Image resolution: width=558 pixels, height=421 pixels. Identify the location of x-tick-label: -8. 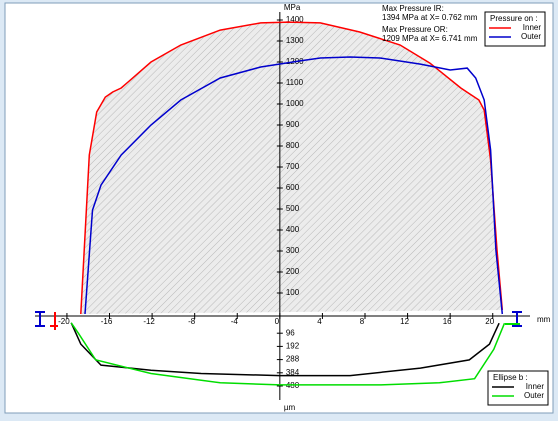
(192, 321).